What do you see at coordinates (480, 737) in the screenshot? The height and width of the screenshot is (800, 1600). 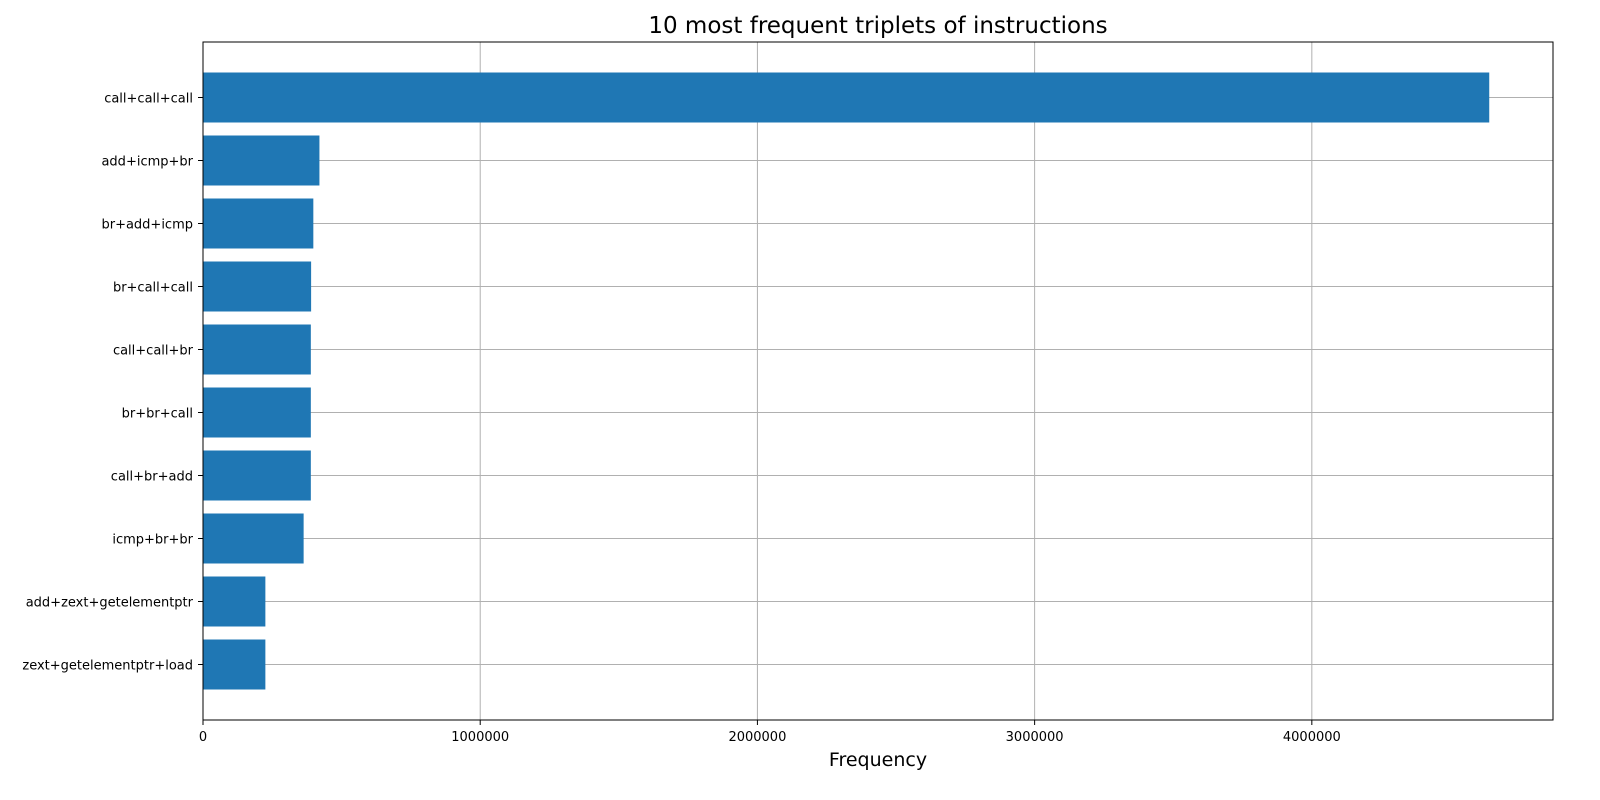 I see `x-tick-label: 1000000` at bounding box center [480, 737].